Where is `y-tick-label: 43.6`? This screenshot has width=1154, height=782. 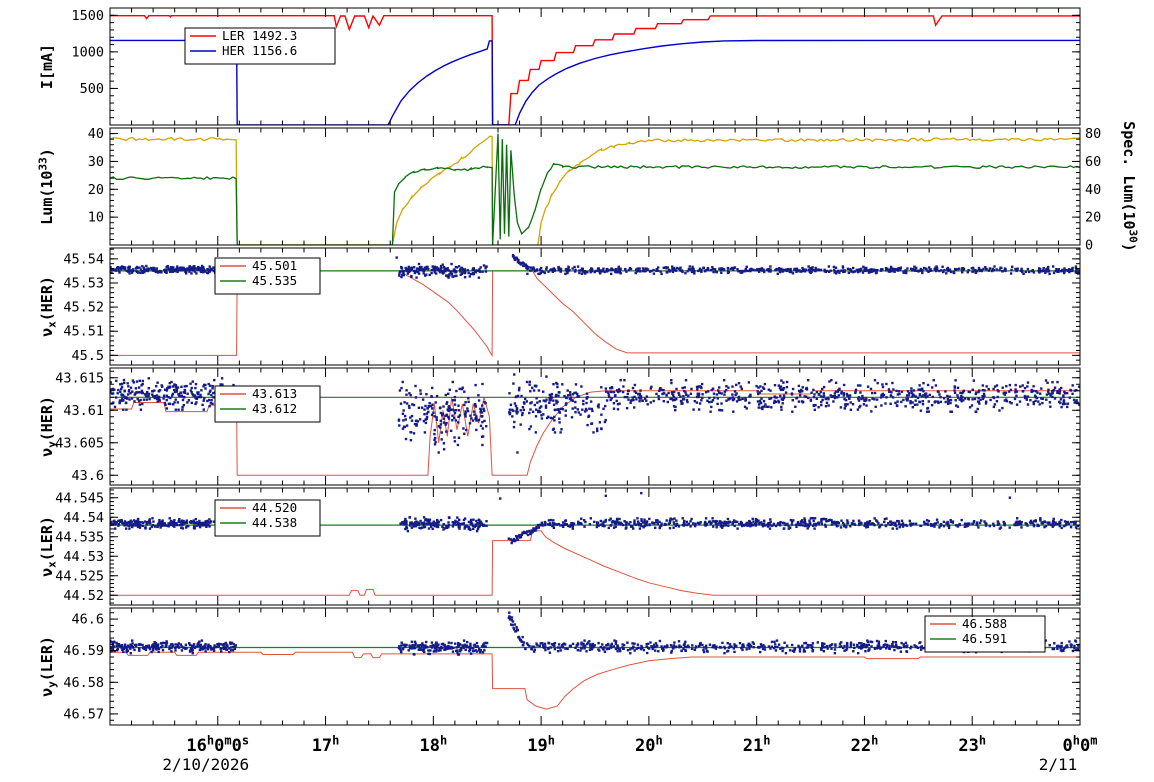 y-tick-label: 43.6 is located at coordinates (87, 476).